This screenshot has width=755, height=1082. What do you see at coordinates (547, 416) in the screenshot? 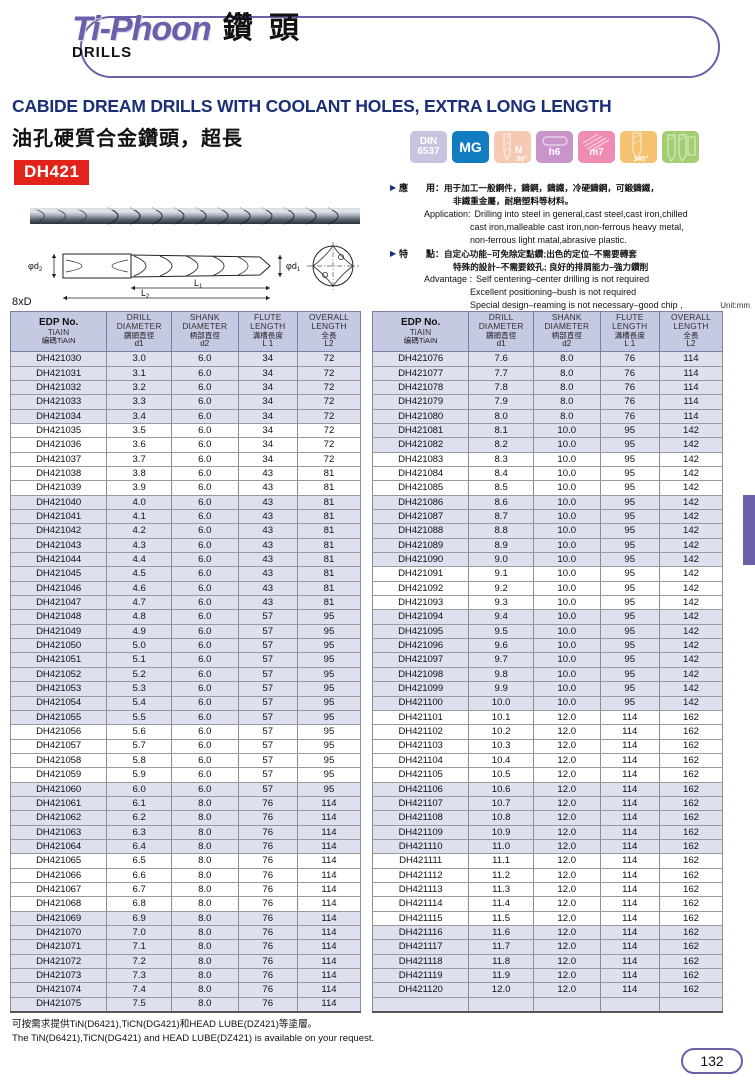
I see `table-row: DH421080 8.0 8.0 76 114` at bounding box center [547, 416].